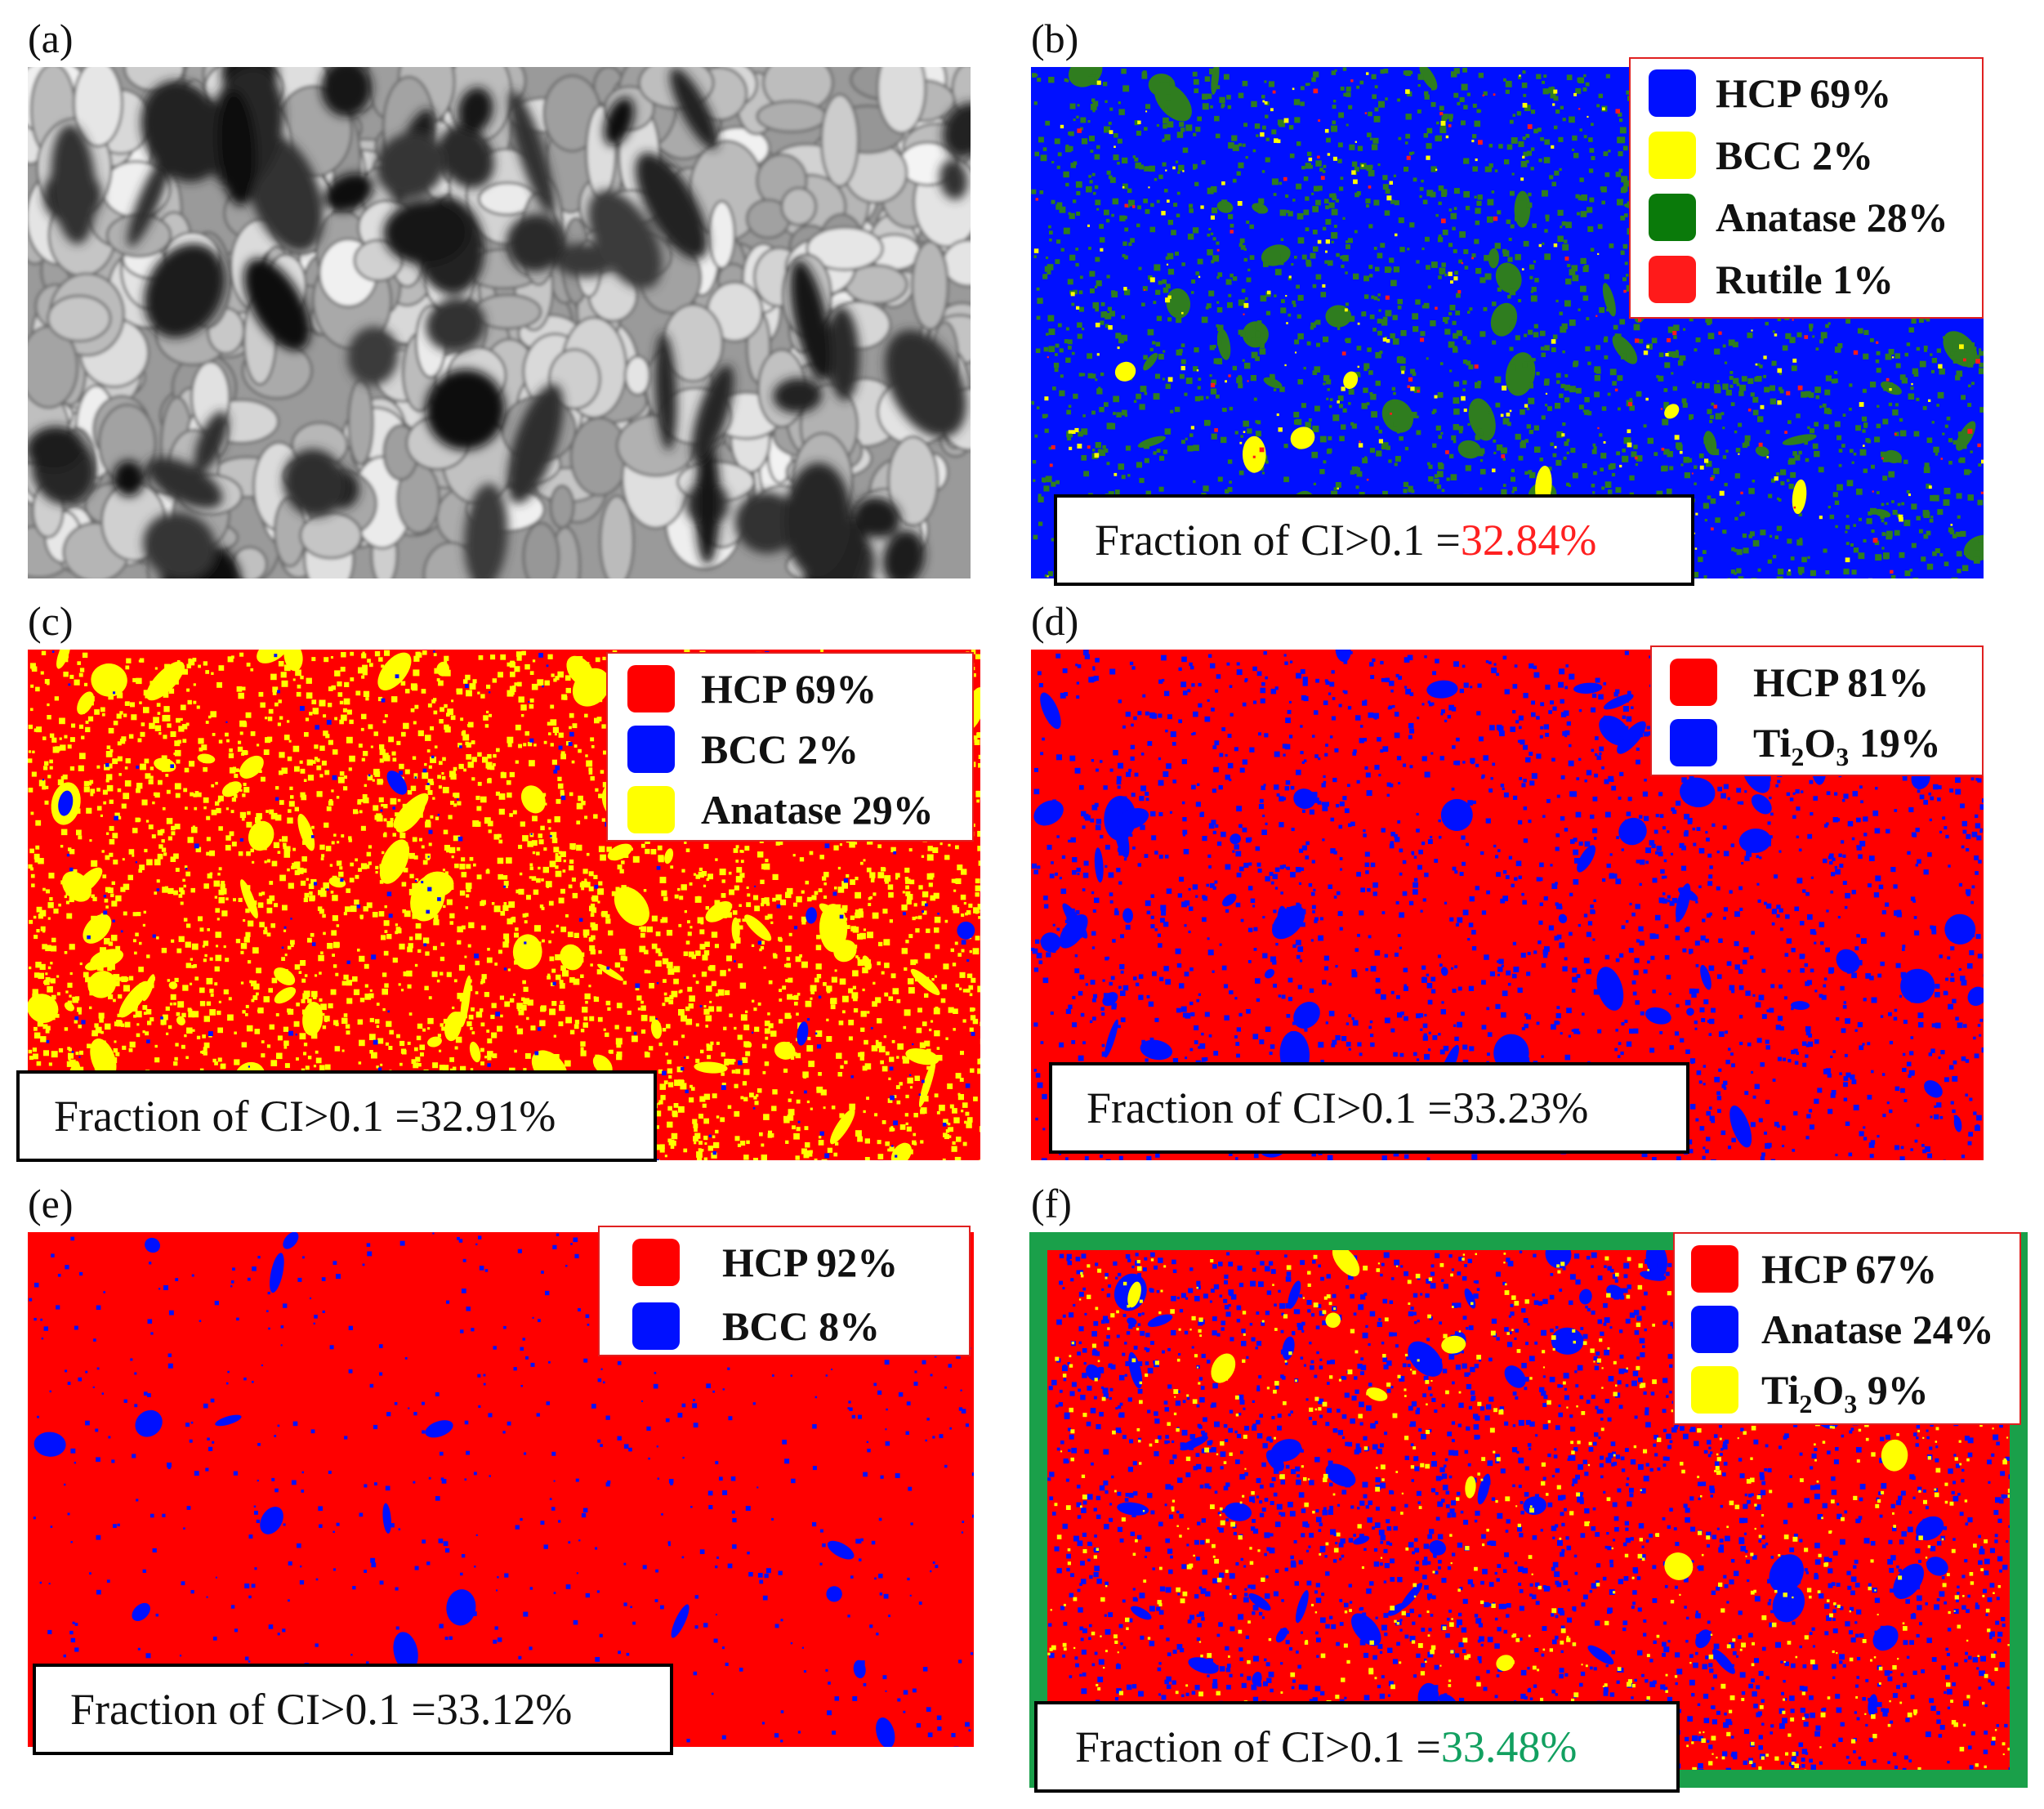  I want to click on legend-item: Anatase 28%, so click(1806, 217).